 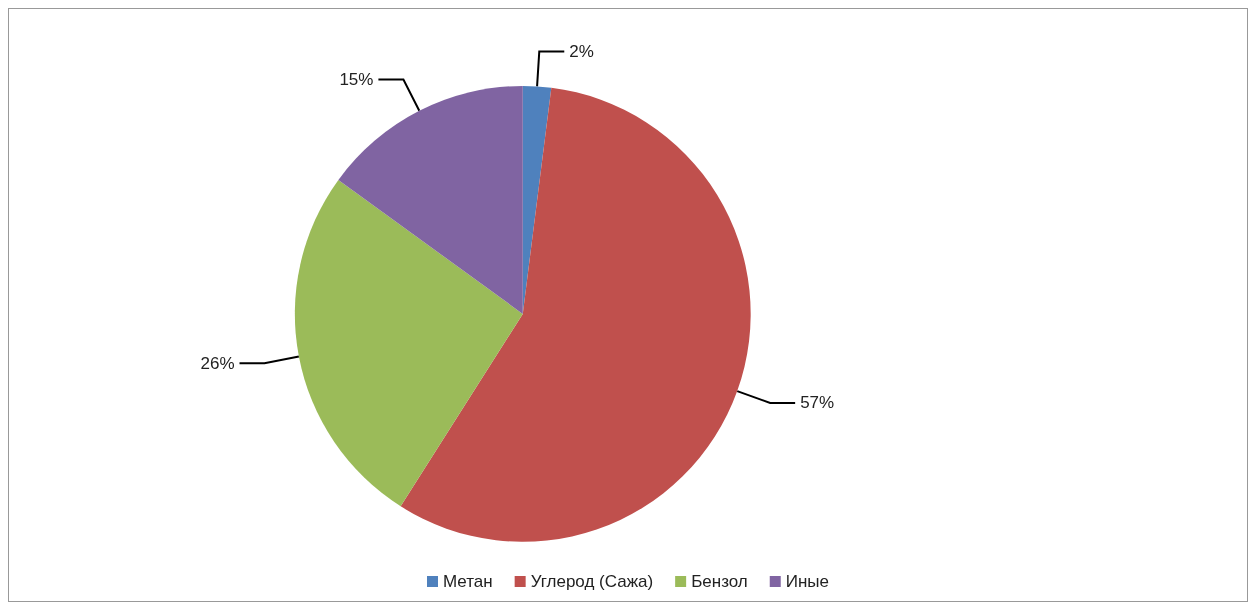 What do you see at coordinates (356, 80) in the screenshot?
I see `data-label: 15%` at bounding box center [356, 80].